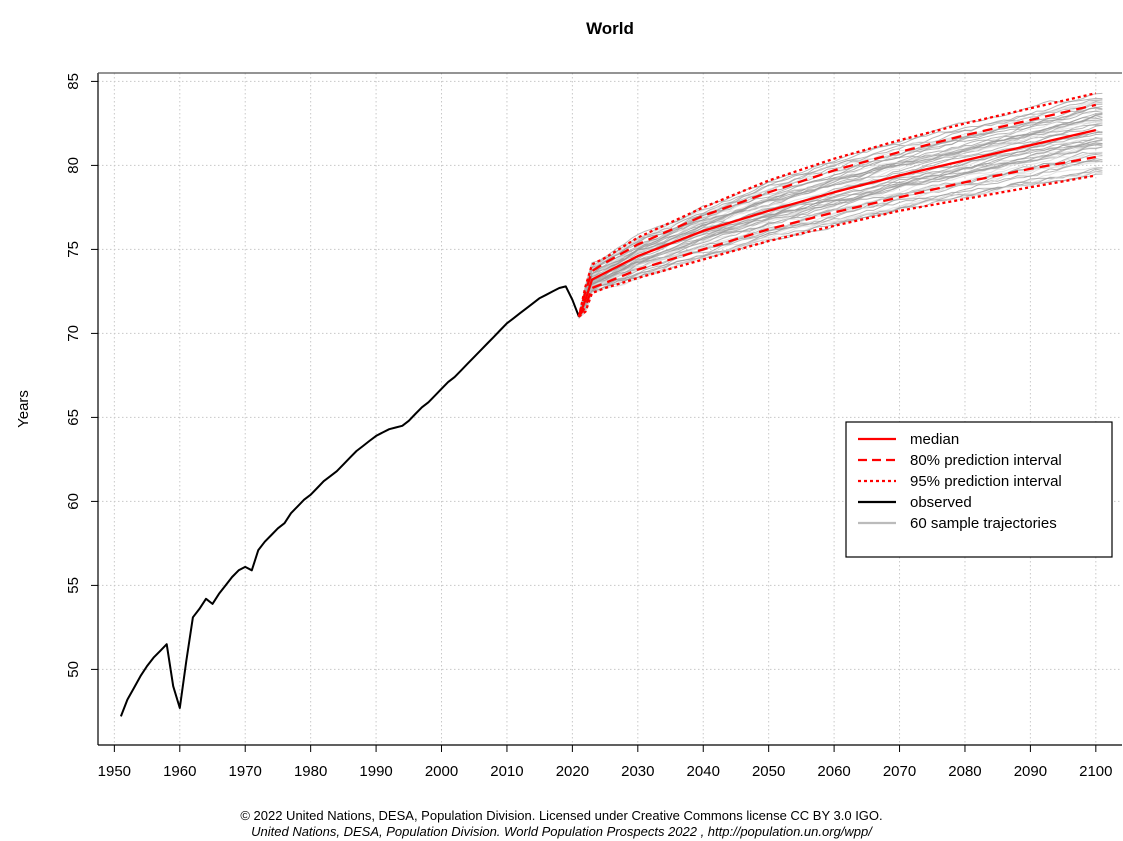 The height and width of the screenshot is (841, 1123). What do you see at coordinates (899, 771) in the screenshot?
I see `x-tick-label: 2070` at bounding box center [899, 771].